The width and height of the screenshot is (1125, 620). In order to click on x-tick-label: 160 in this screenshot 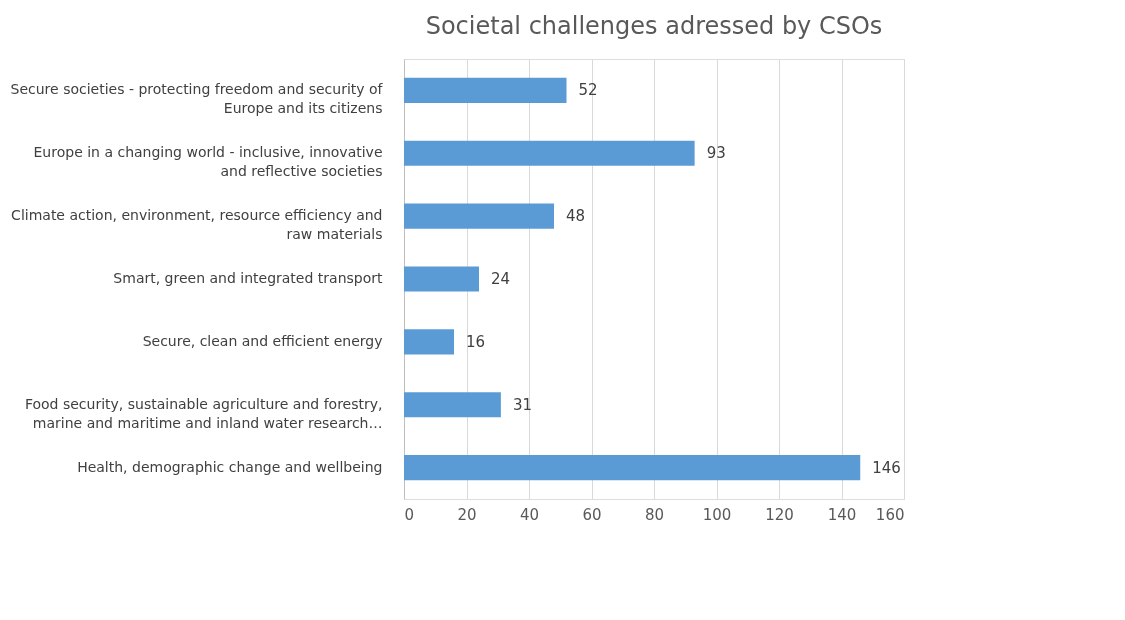, I will do `click(890, 514)`.